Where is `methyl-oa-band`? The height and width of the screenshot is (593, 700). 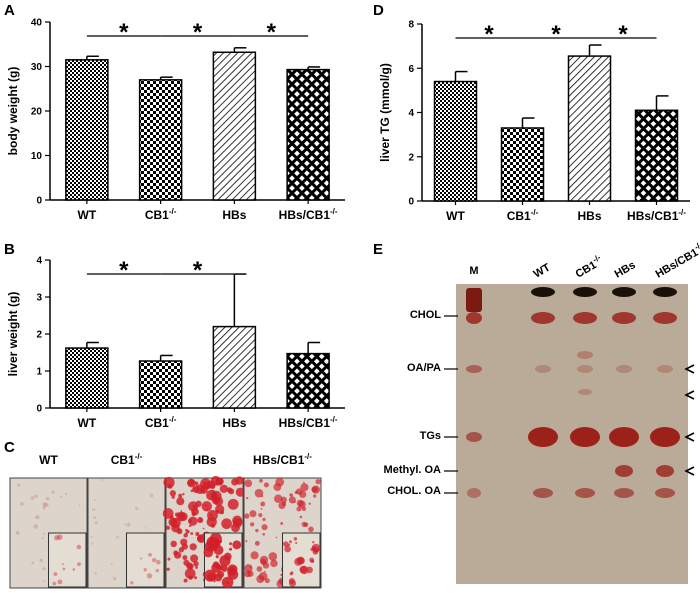 methyl-oa-band is located at coordinates (665, 471).